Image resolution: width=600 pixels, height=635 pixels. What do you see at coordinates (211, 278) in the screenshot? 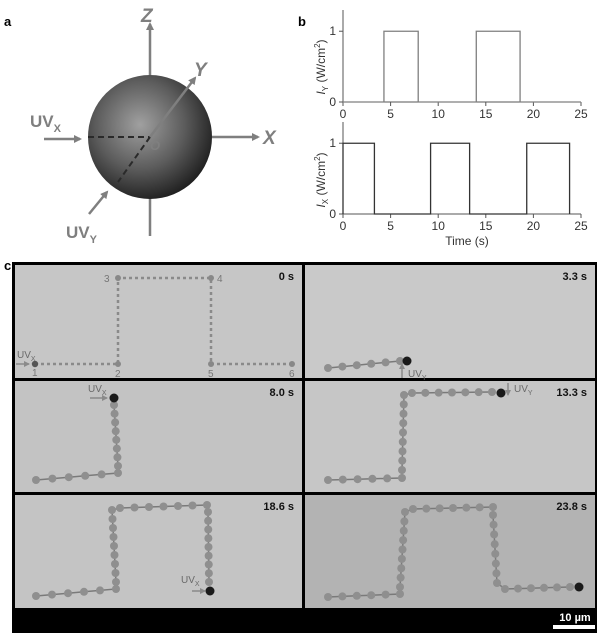
I see `waypoint-marker` at bounding box center [211, 278].